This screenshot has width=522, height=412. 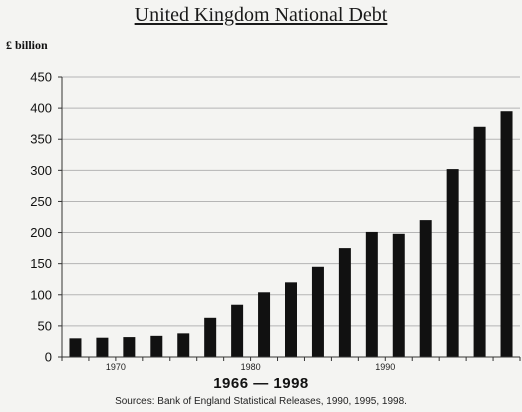 I want to click on bar-1982, so click(x=291, y=319).